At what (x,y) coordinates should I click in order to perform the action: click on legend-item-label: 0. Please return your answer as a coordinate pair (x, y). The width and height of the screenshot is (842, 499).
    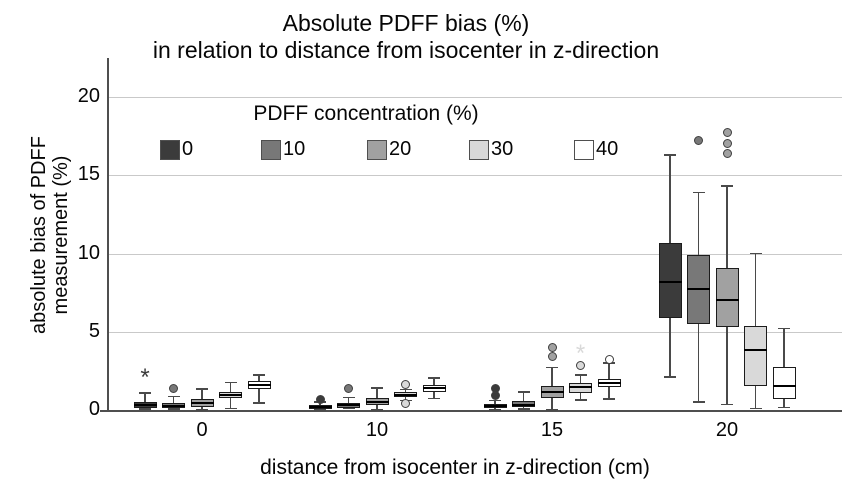
    Looking at the image, I should click on (188, 149).